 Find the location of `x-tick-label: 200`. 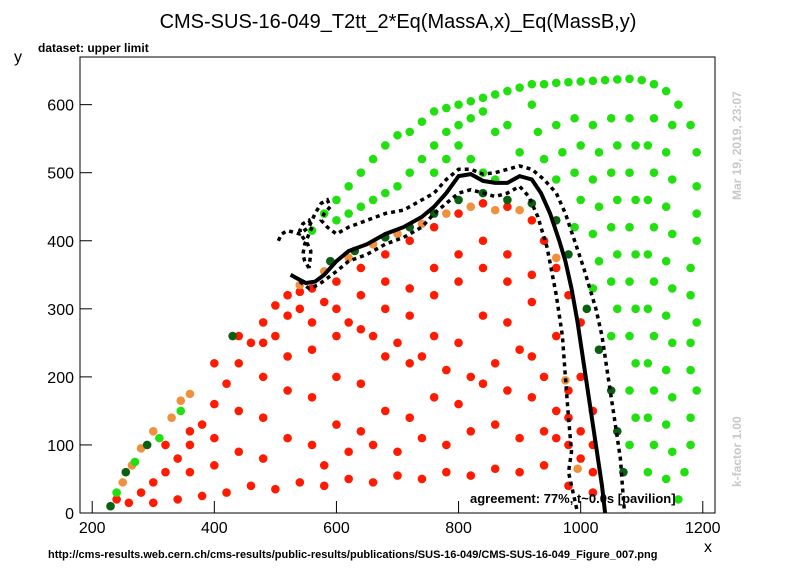

x-tick-label: 200 is located at coordinates (92, 528).